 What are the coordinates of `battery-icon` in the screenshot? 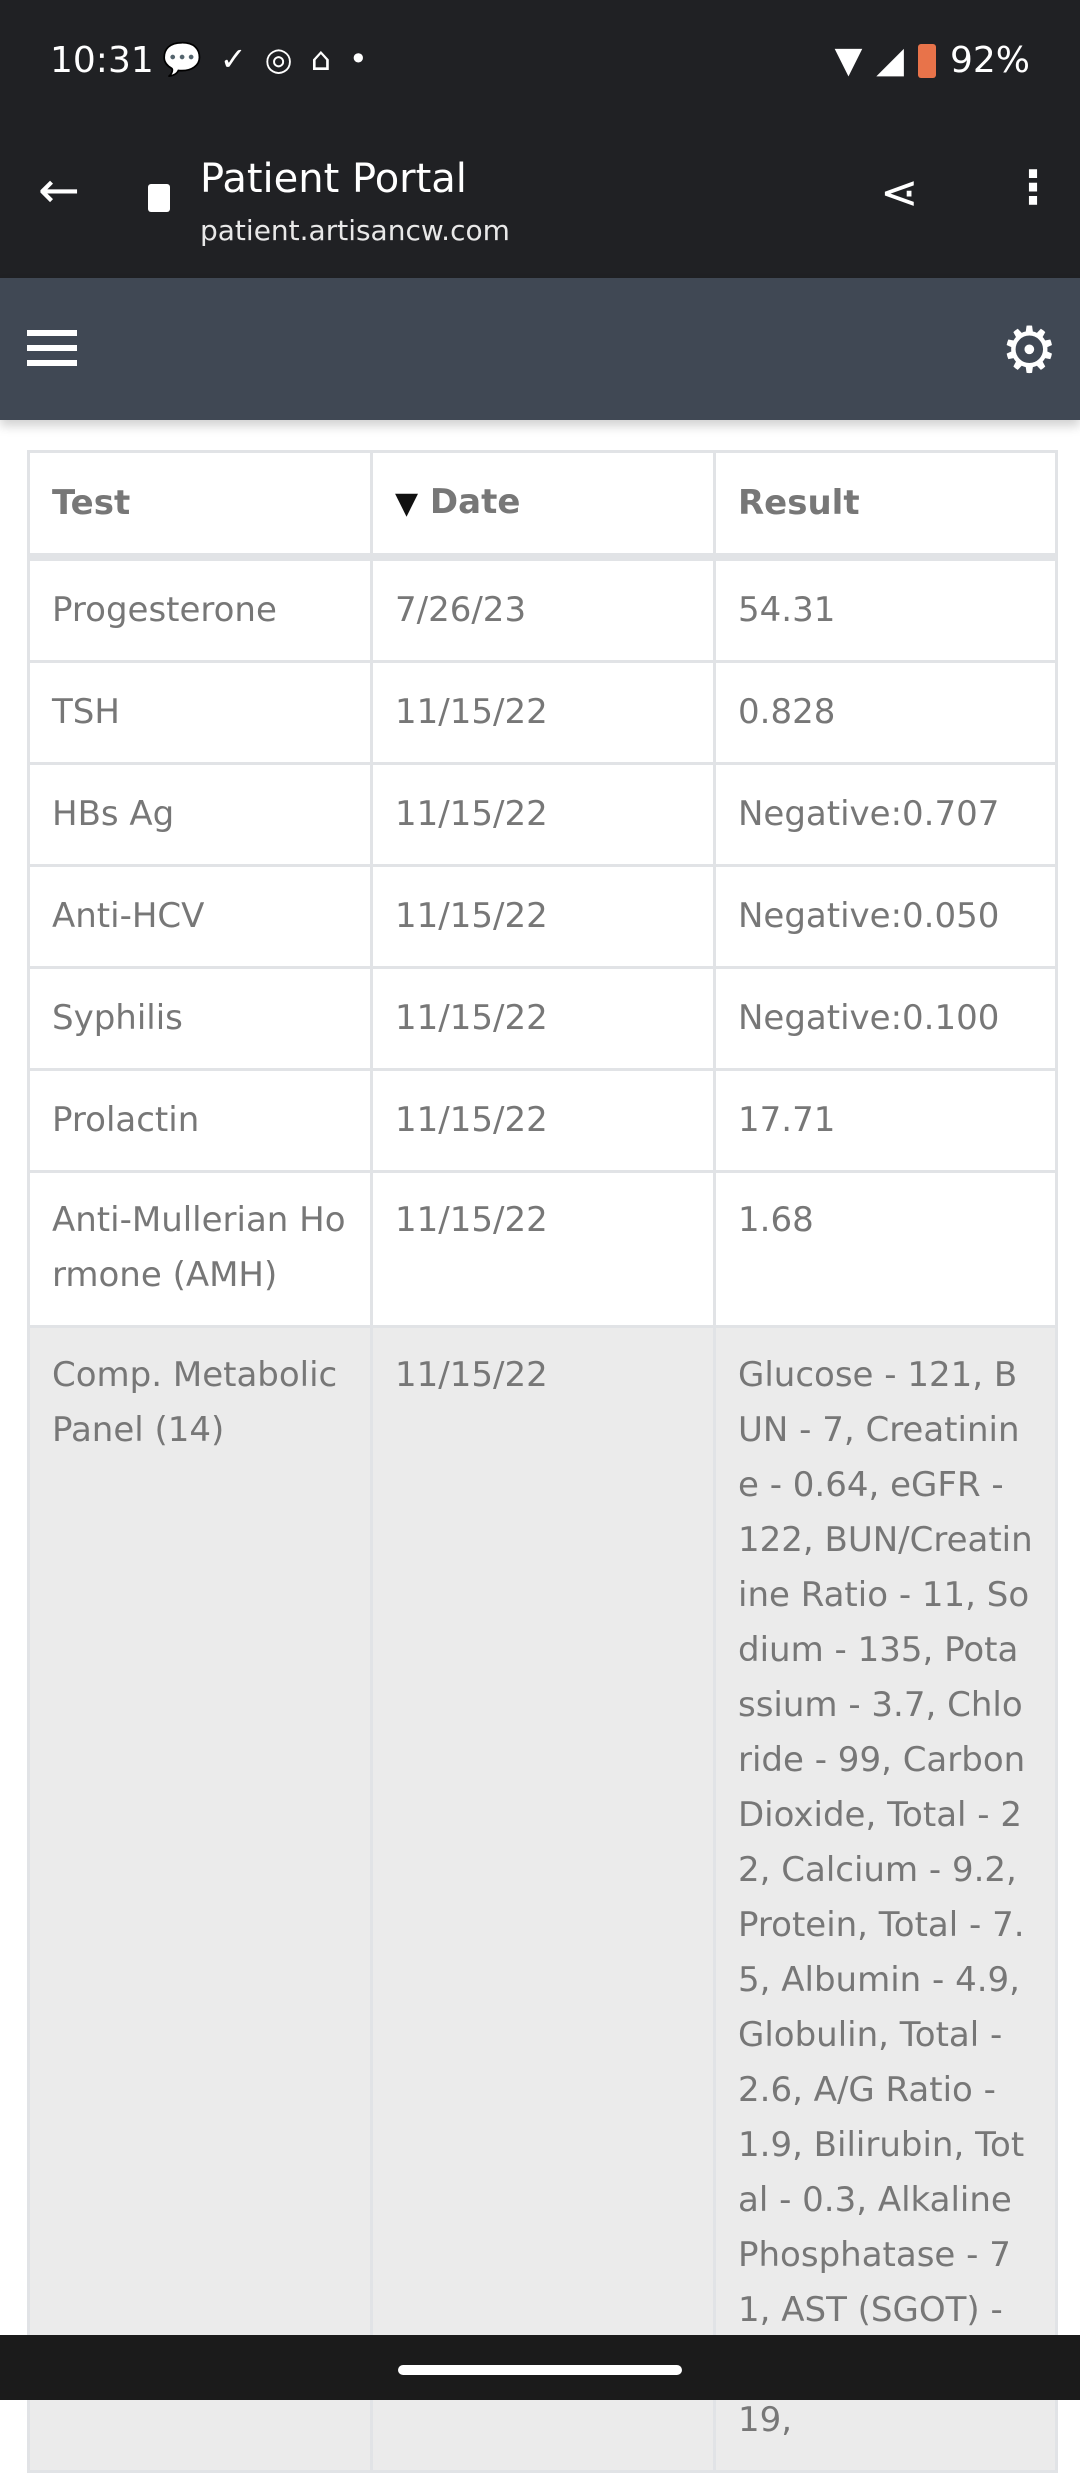 It's located at (926, 60).